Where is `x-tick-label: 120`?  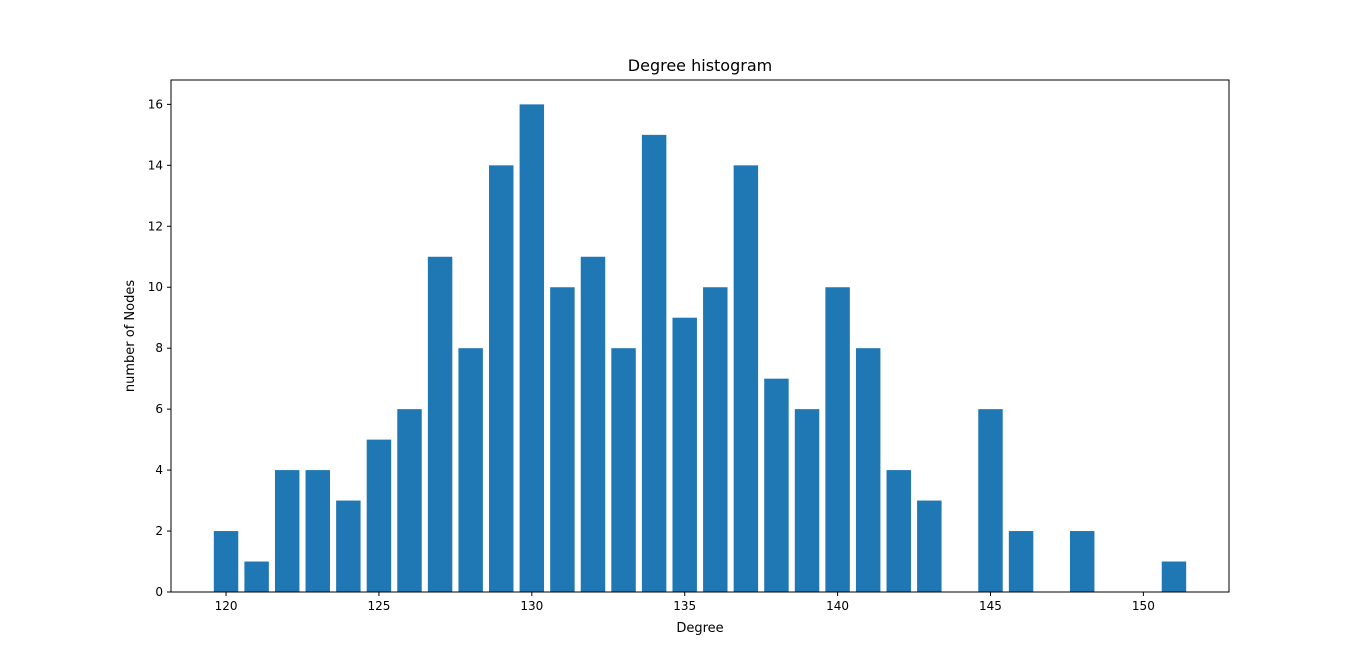 x-tick-label: 120 is located at coordinates (226, 606).